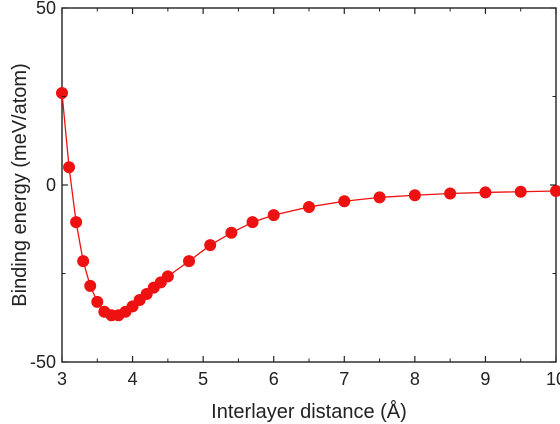 The height and width of the screenshot is (424, 560). I want to click on x-tick-label: 3, so click(62, 379).